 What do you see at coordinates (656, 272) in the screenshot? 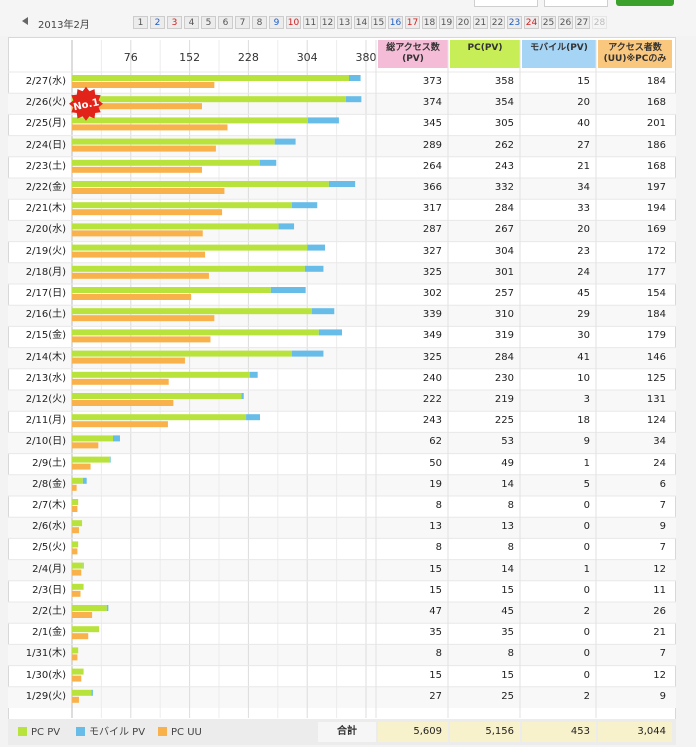
I see `cell-uu: 177` at bounding box center [656, 272].